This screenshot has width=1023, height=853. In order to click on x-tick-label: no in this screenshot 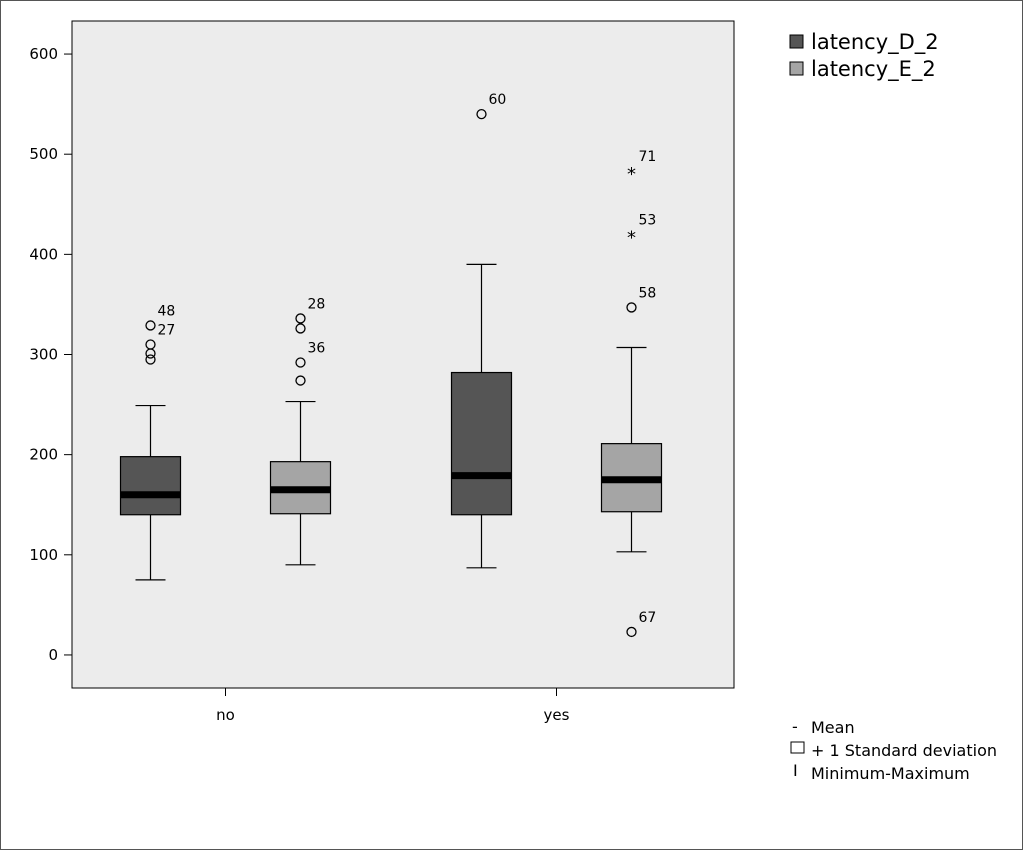, I will do `click(225, 715)`.